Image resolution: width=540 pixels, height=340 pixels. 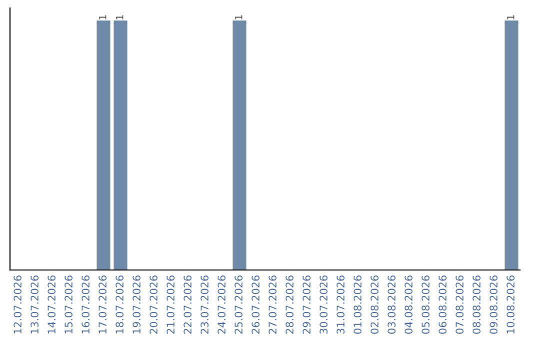 What do you see at coordinates (204, 305) in the screenshot?
I see `x-tick-label: 23.07.2026` at bounding box center [204, 305].